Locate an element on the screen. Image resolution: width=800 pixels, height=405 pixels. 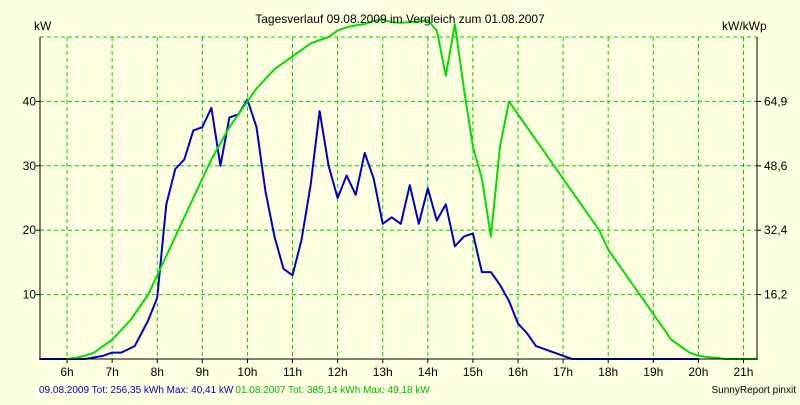
x-tick-label: 9h is located at coordinates (202, 372).